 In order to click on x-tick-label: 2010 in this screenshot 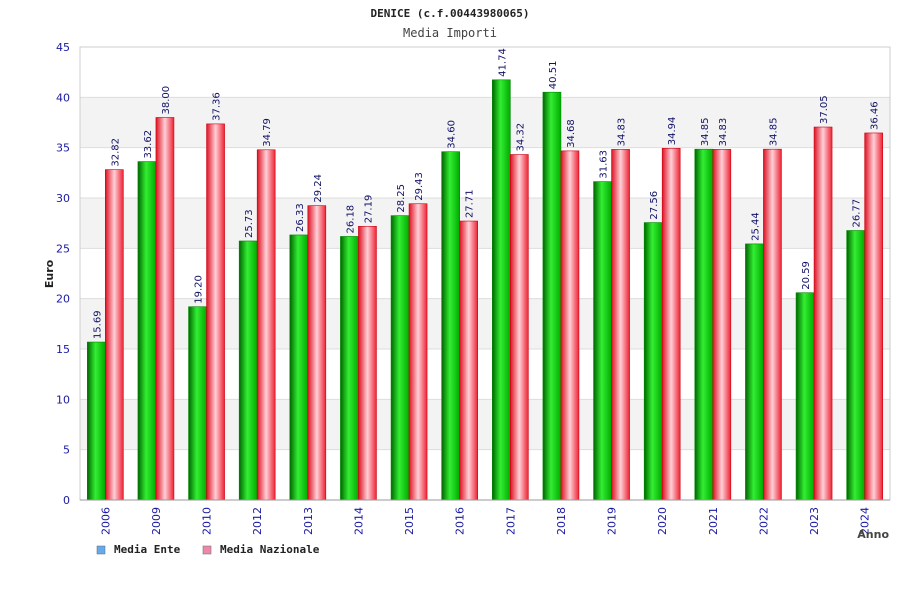, I will do `click(207, 521)`.